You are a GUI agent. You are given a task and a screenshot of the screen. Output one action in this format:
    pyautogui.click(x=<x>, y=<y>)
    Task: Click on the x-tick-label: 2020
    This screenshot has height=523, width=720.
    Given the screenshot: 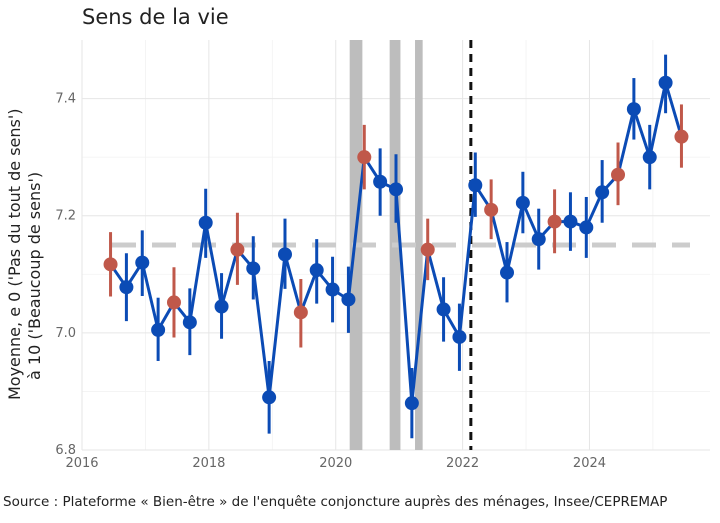 What is the action you would take?
    pyautogui.click(x=335, y=463)
    